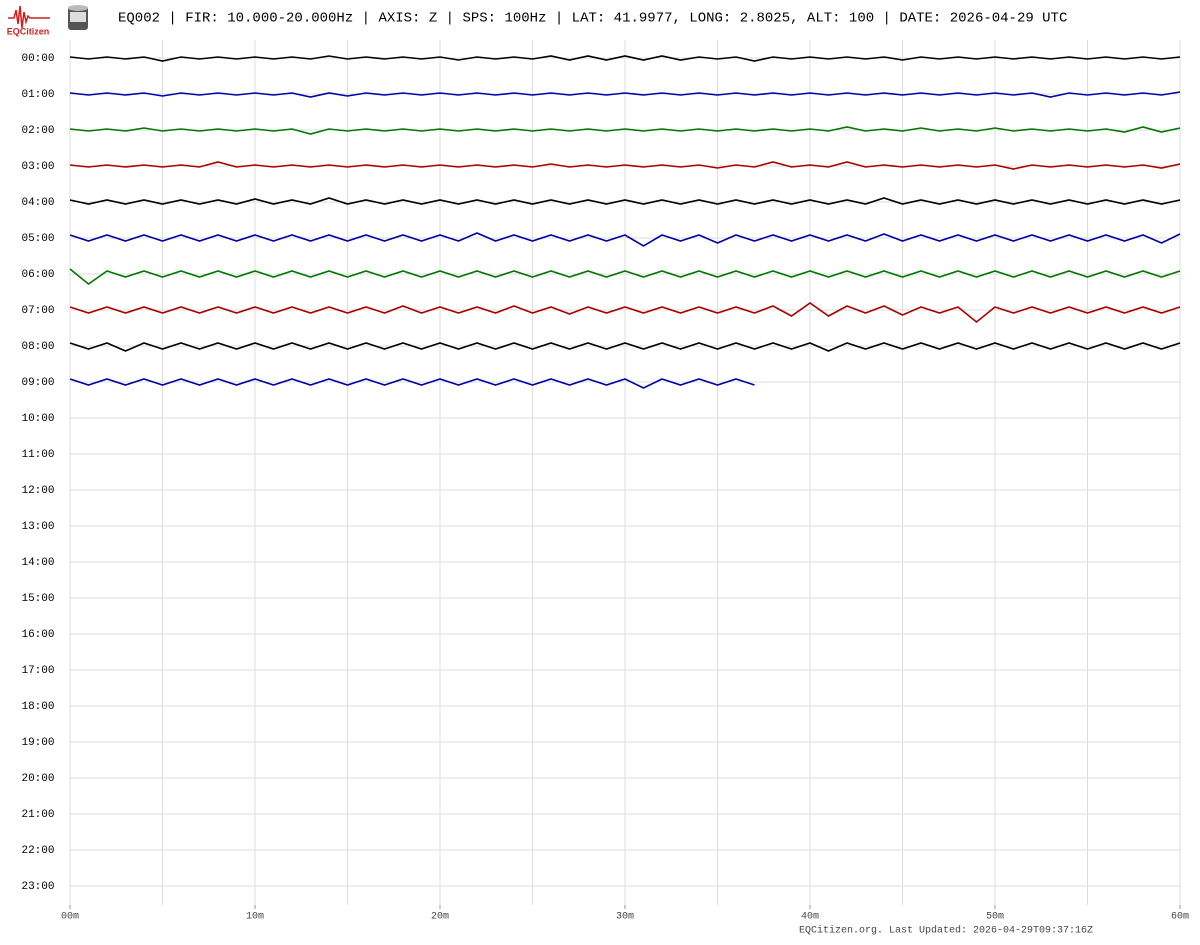  Describe the element at coordinates (37, 599) in the screenshot. I see `row-label: 15:00` at that location.